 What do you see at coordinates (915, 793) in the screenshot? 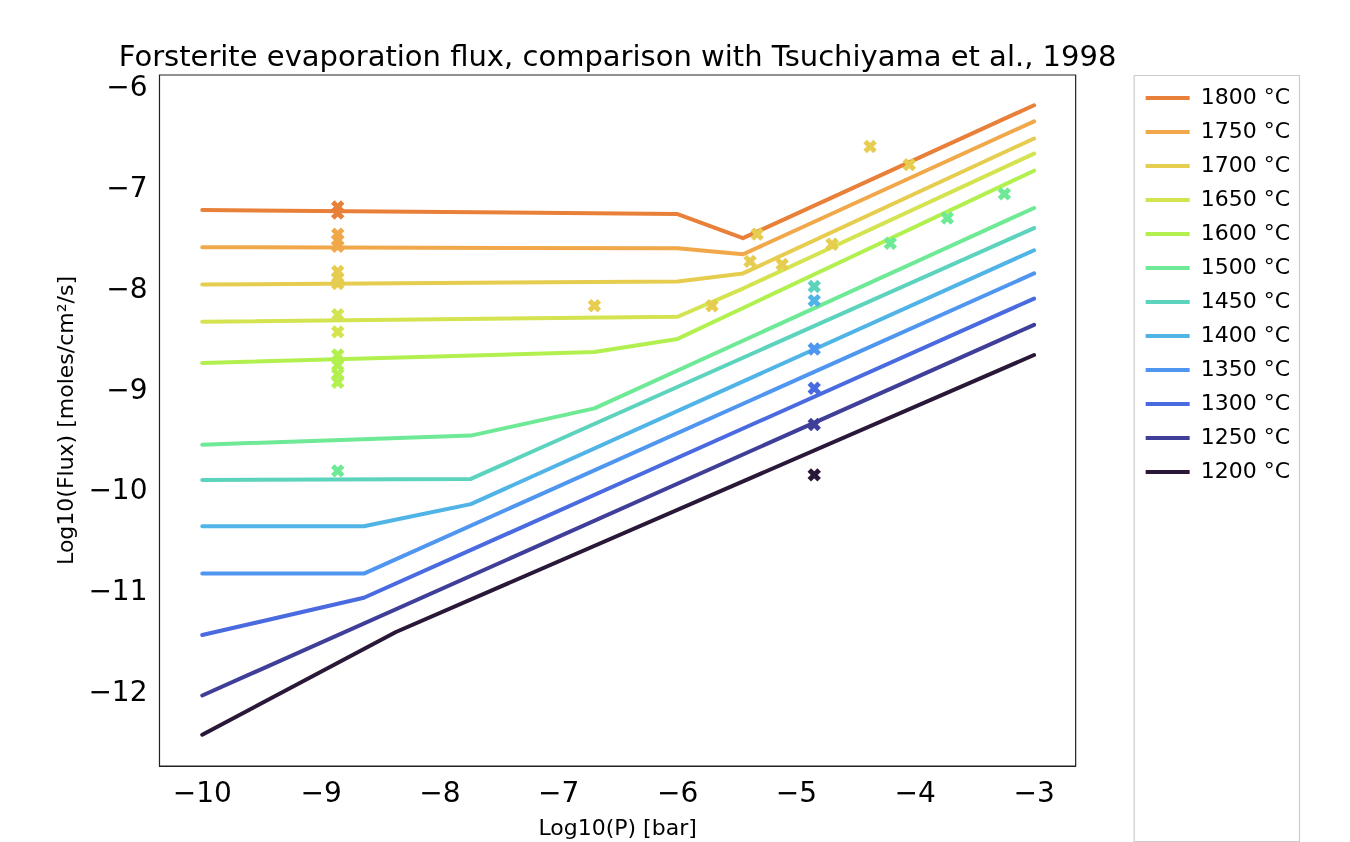
I see `x-tick-label: −4` at bounding box center [915, 793].